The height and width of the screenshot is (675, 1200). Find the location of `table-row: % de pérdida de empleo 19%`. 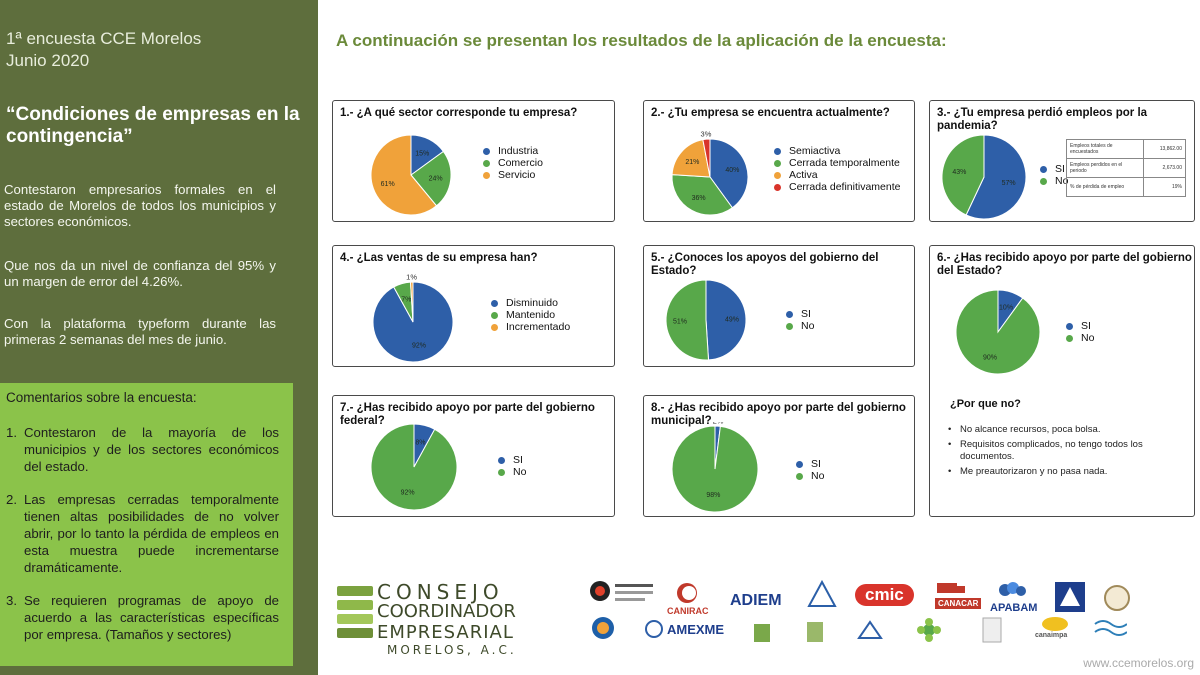

table-row: % de pérdida de empleo 19% is located at coordinates (1126, 187).